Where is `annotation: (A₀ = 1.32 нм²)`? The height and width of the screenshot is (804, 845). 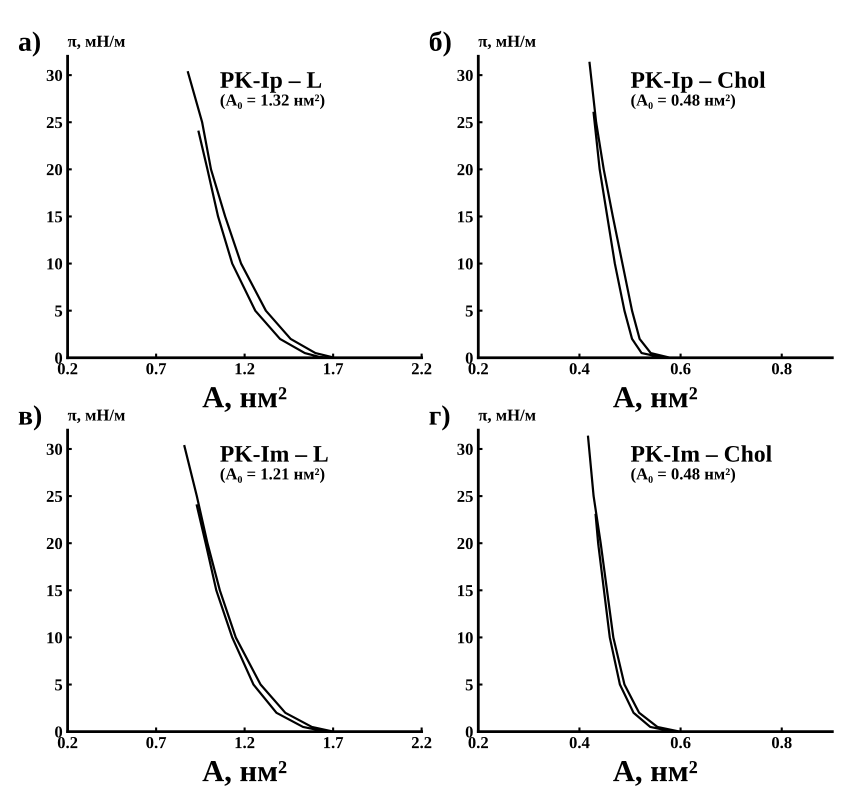 annotation: (A₀ = 1.32 нм²) is located at coordinates (272, 102).